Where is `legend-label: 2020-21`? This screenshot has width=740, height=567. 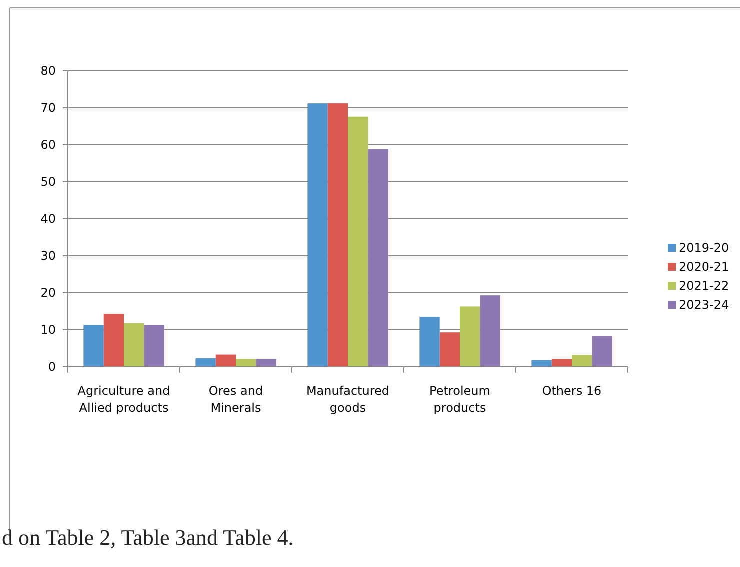 legend-label: 2020-21 is located at coordinates (704, 267).